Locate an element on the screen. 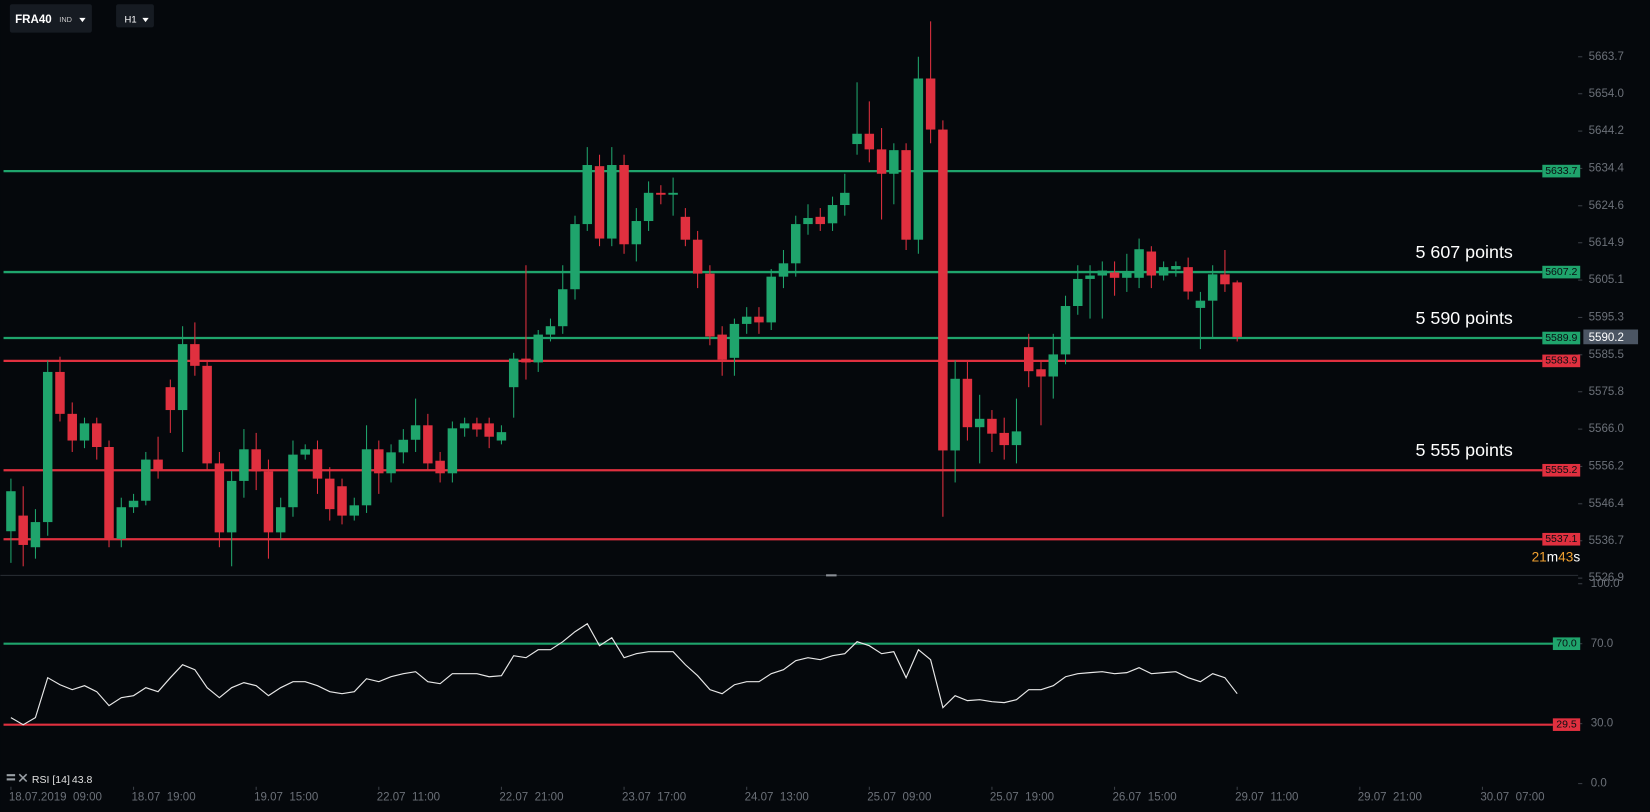 The height and width of the screenshot is (812, 1650). y-tick-label: 5624.6 is located at coordinates (1606, 206).